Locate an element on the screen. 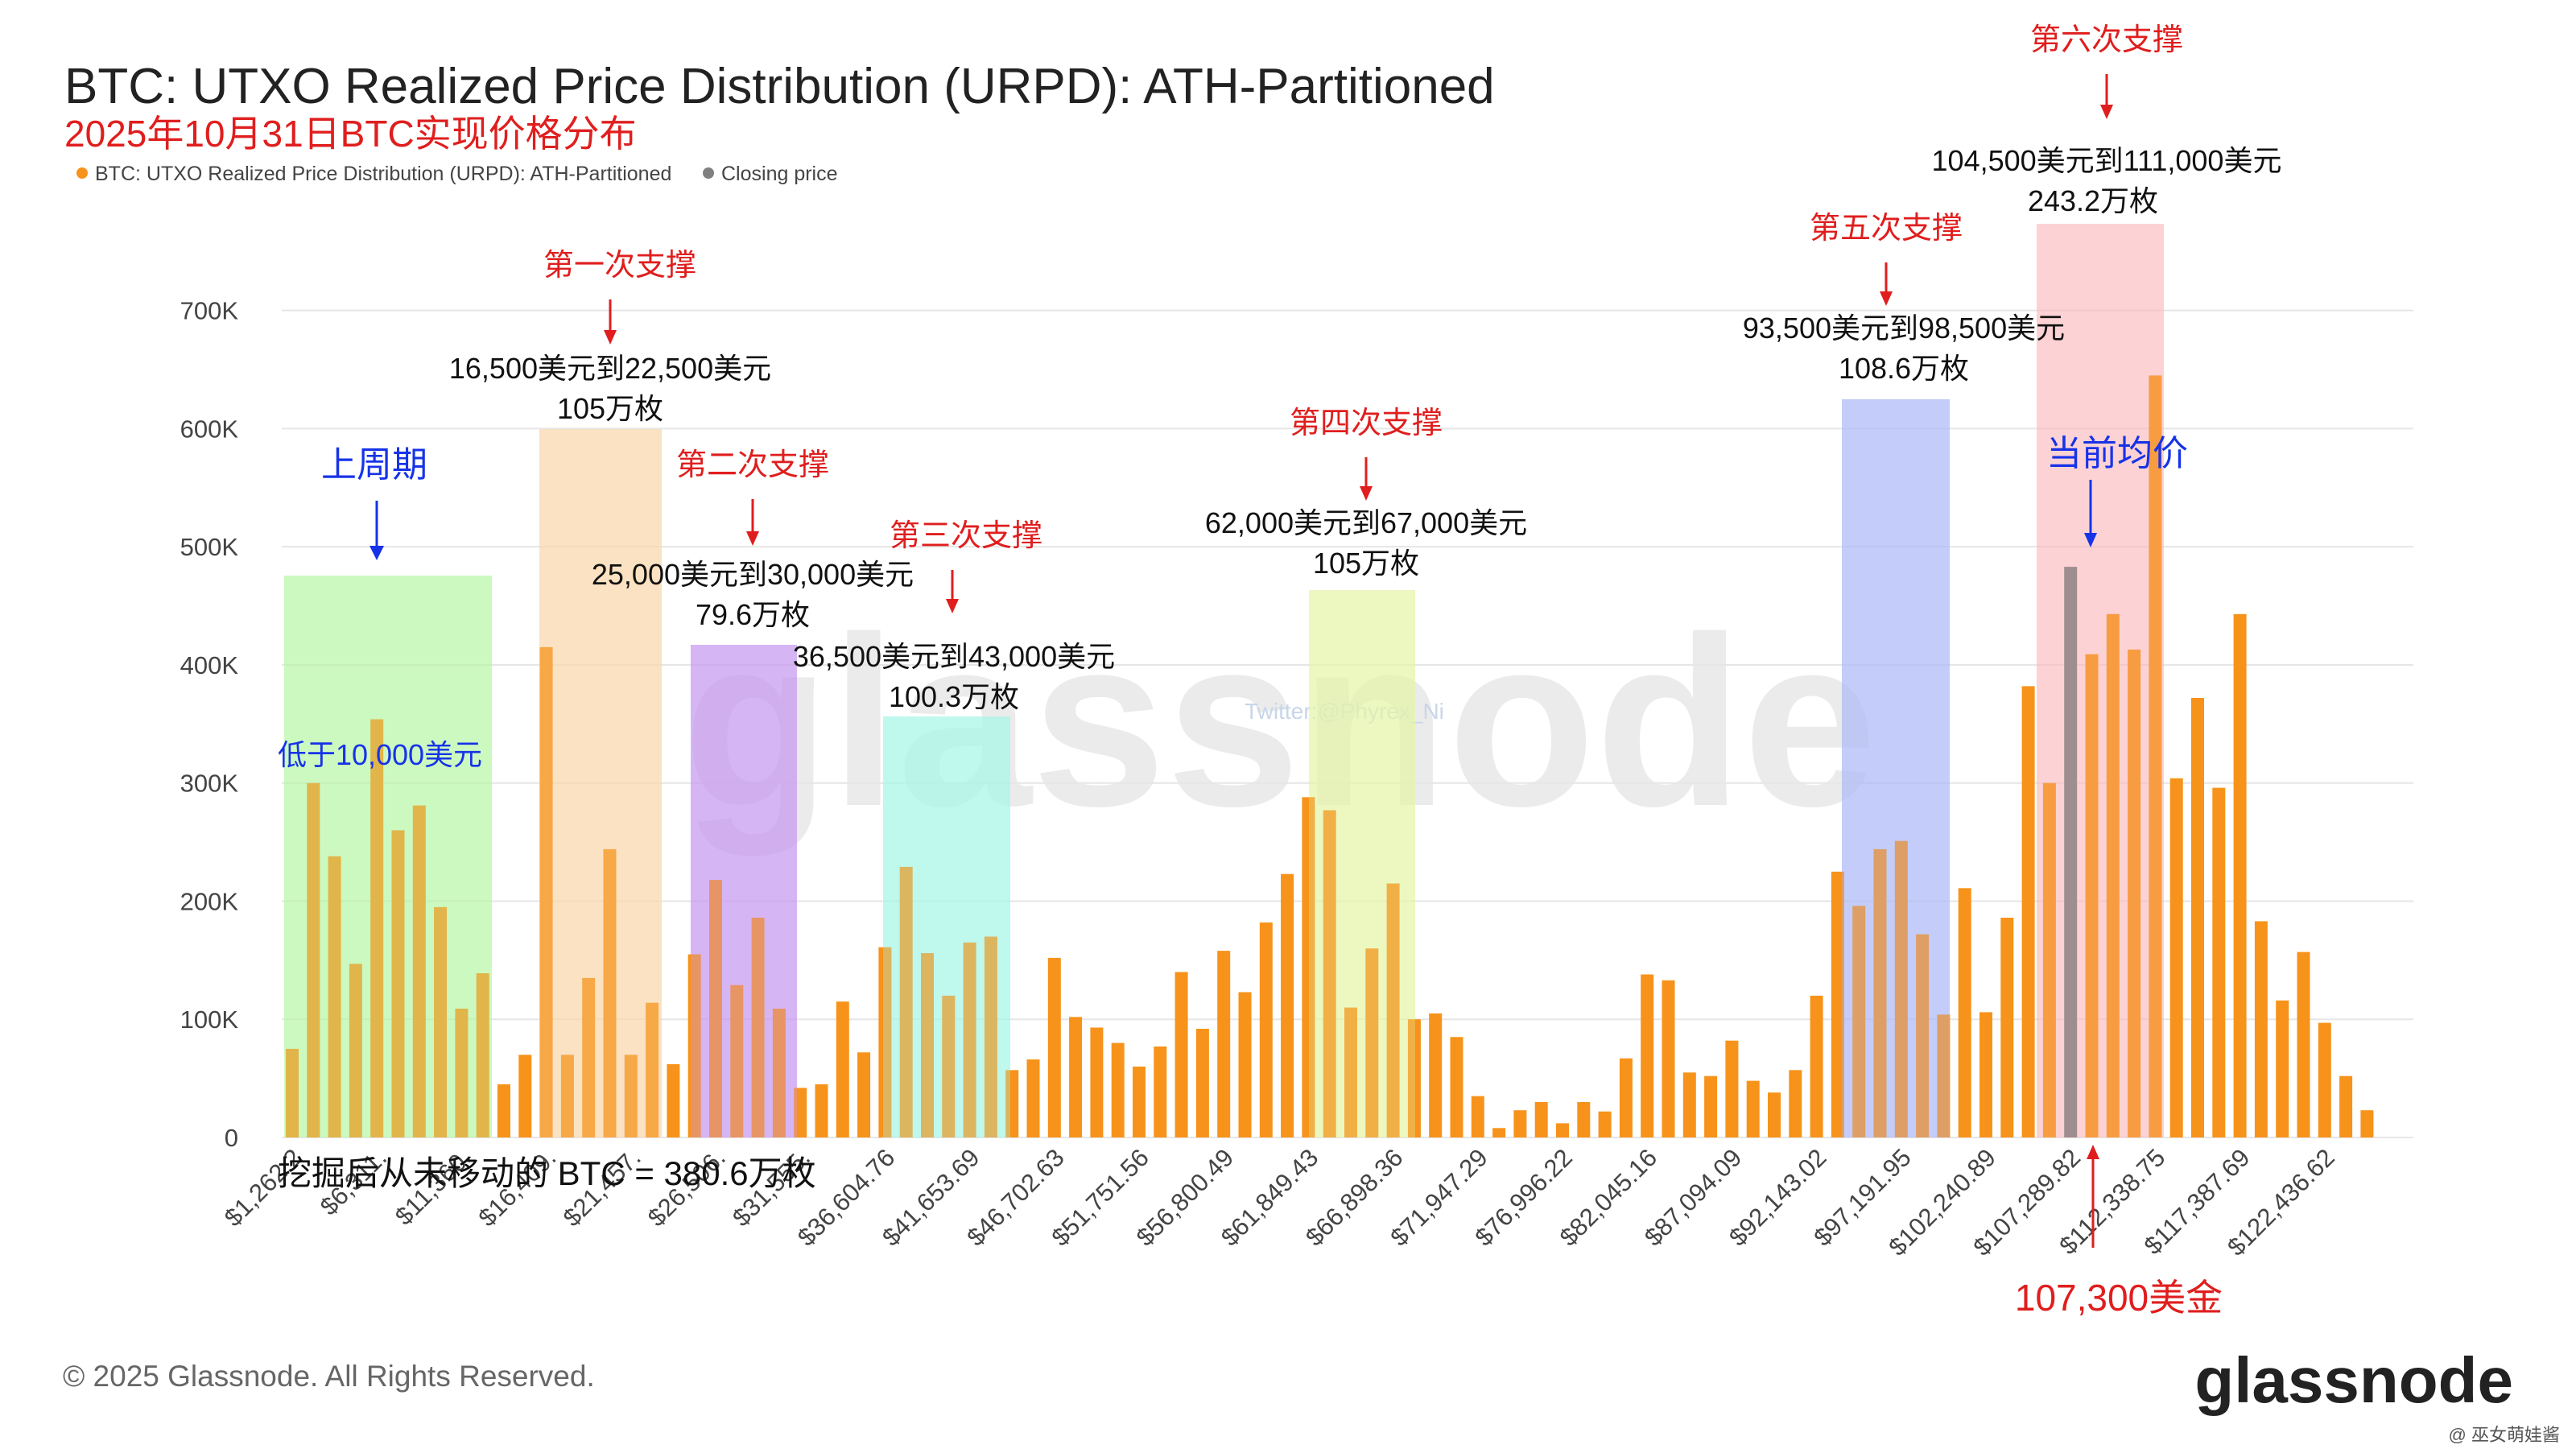 The height and width of the screenshot is (1449, 2576). legend-closing-label: Closing price is located at coordinates (779, 174).